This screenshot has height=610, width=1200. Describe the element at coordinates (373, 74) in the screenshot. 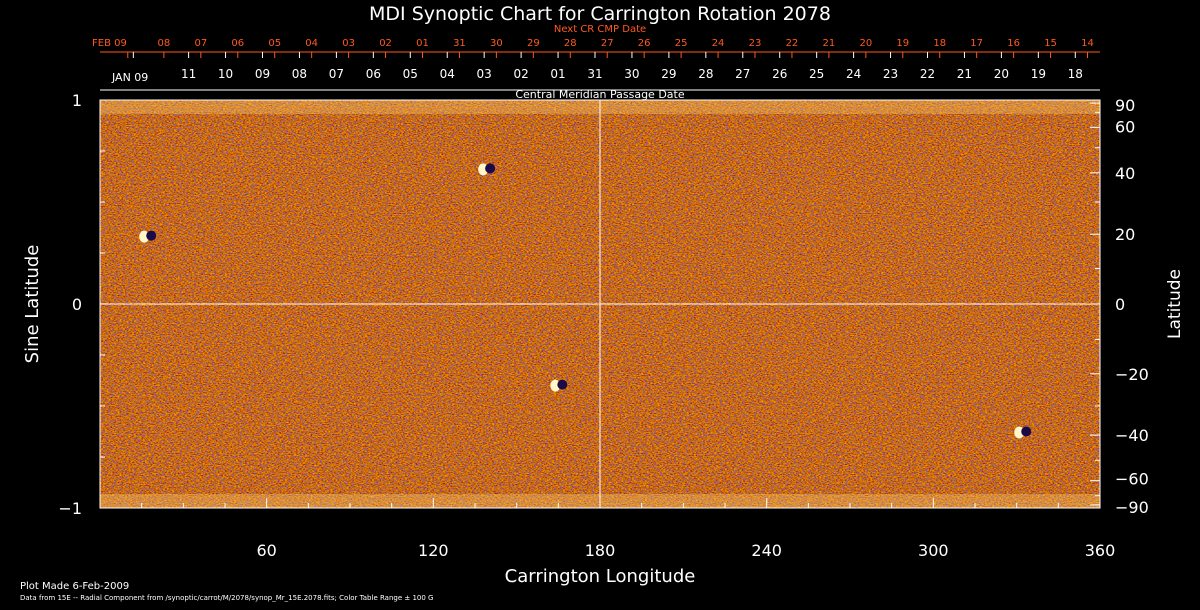

I see `cmp-date-label: 06` at that location.